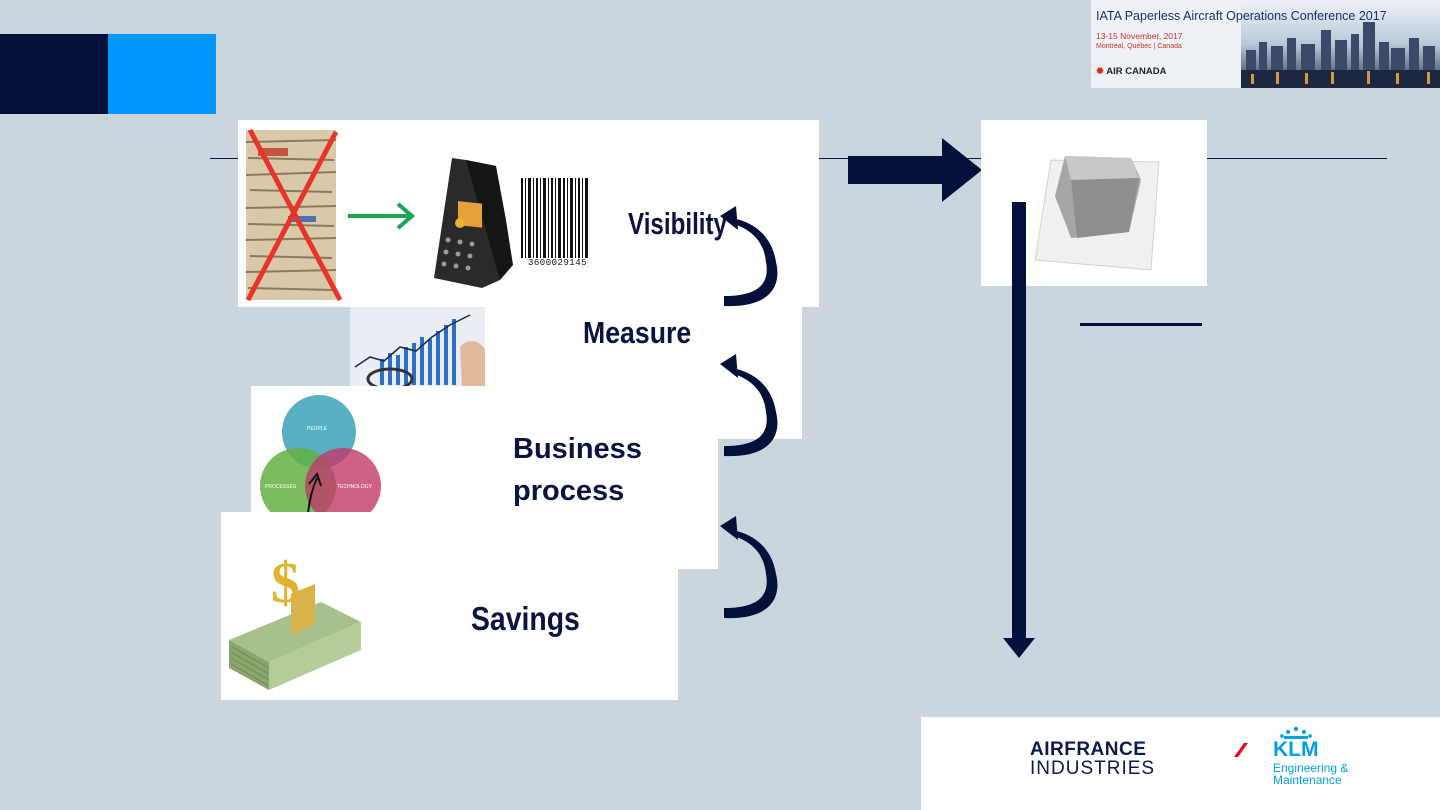 Image resolution: width=1440 pixels, height=810 pixels. I want to click on city-skyline-image, so click(1340, 44).